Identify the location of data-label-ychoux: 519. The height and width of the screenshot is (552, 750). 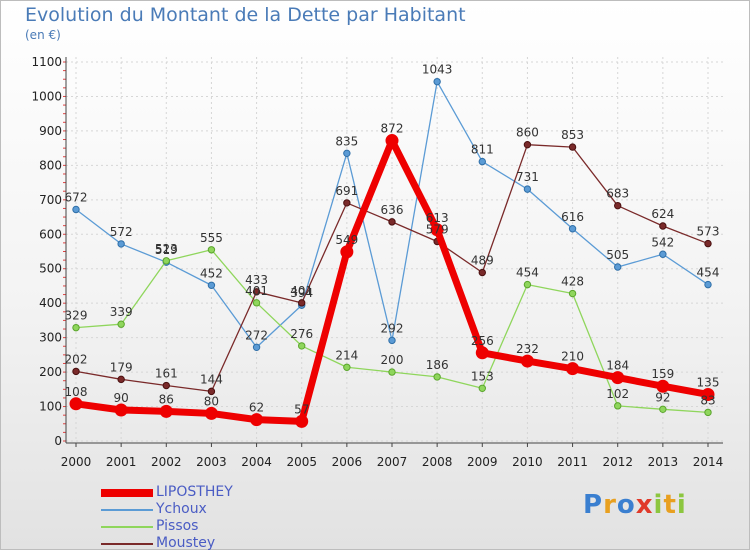
(166, 250).